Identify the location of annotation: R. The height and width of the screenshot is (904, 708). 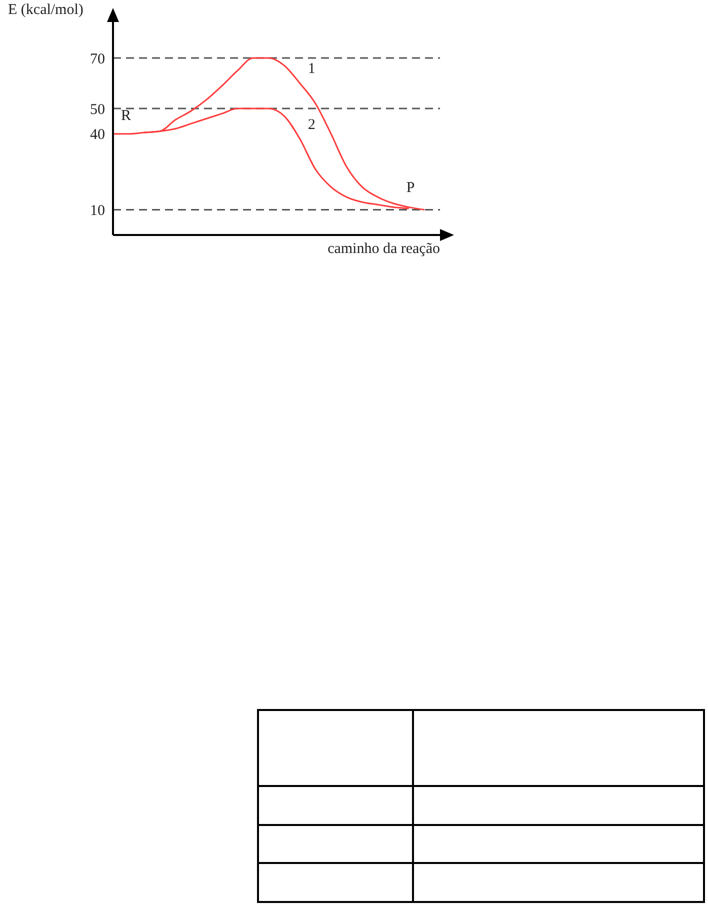
(126, 116).